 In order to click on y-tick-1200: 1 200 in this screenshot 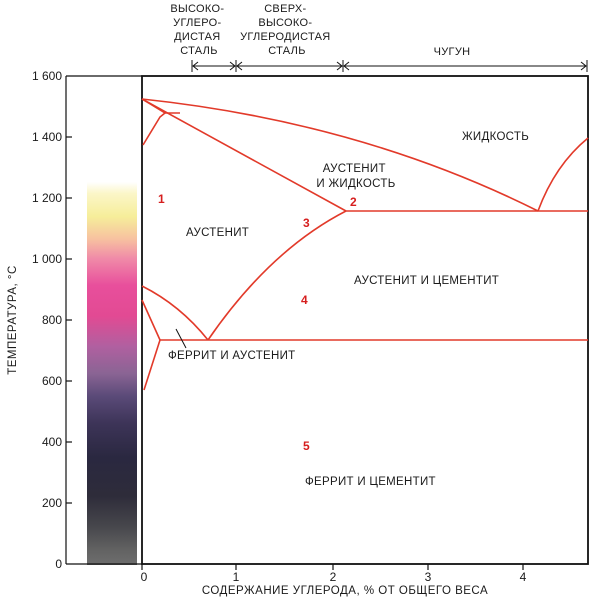, I will do `click(47, 198)`.